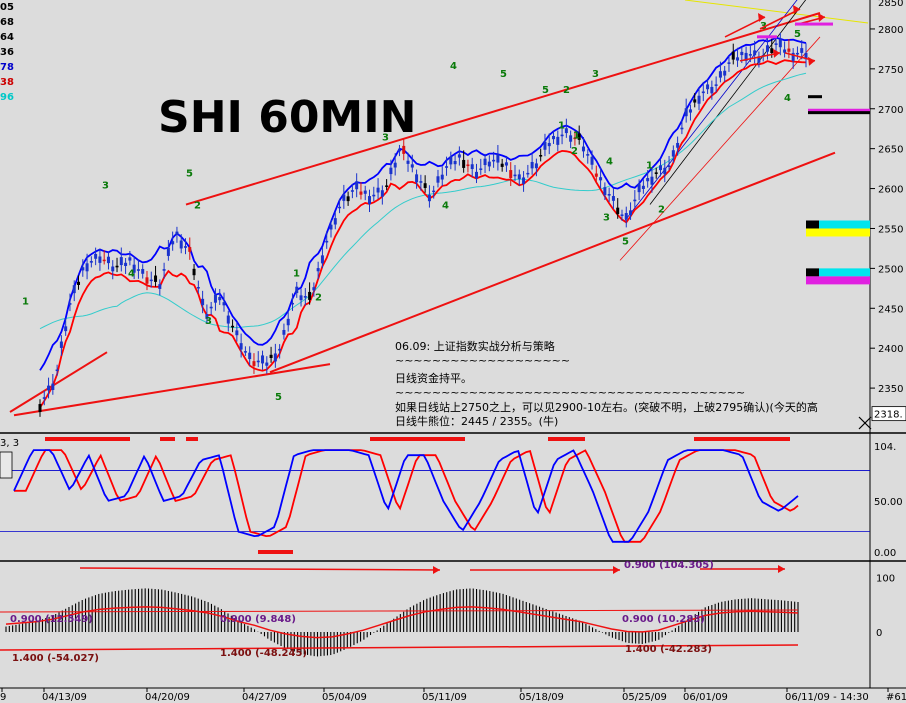 The image size is (906, 703). I want to click on left-value-label: 64, so click(7, 37).